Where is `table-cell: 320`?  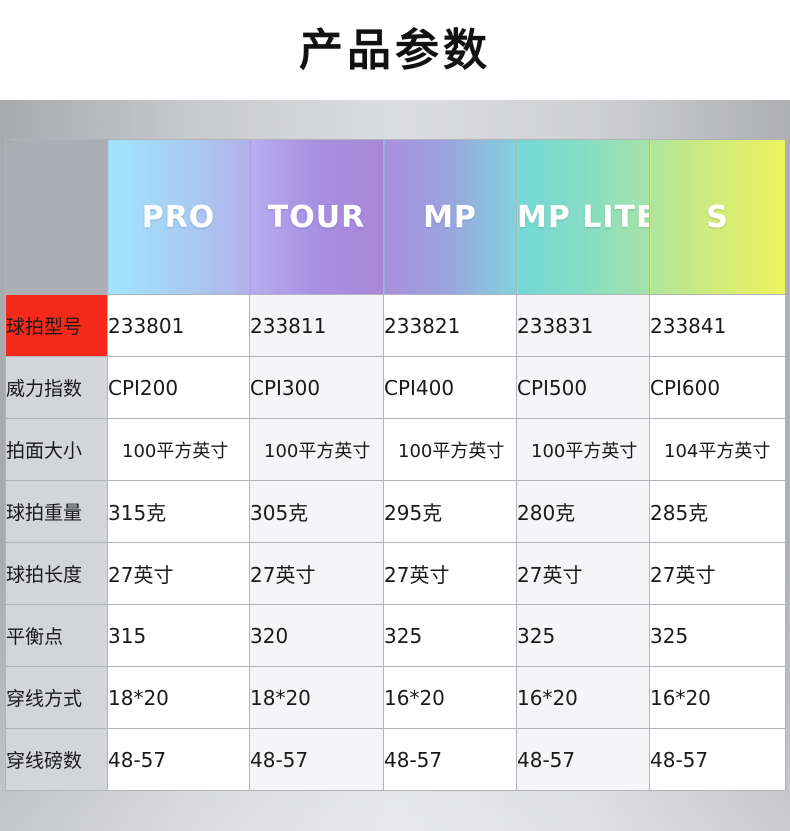 table-cell: 320 is located at coordinates (316, 635).